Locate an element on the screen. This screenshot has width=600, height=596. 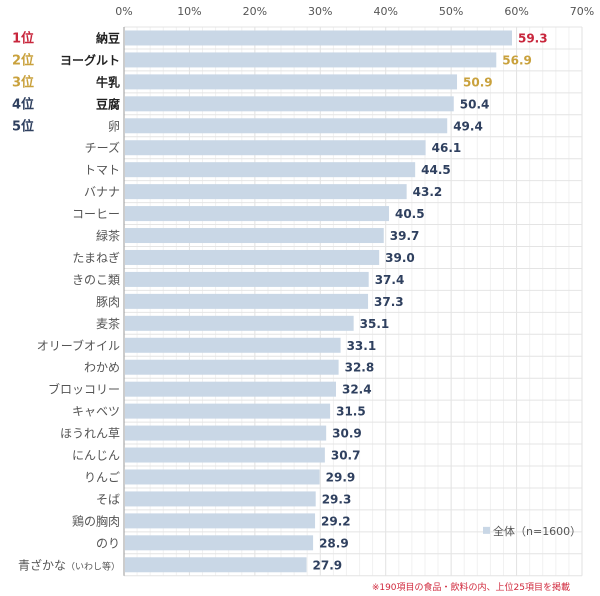
category-name: きのこ類 is located at coordinates (96, 280).